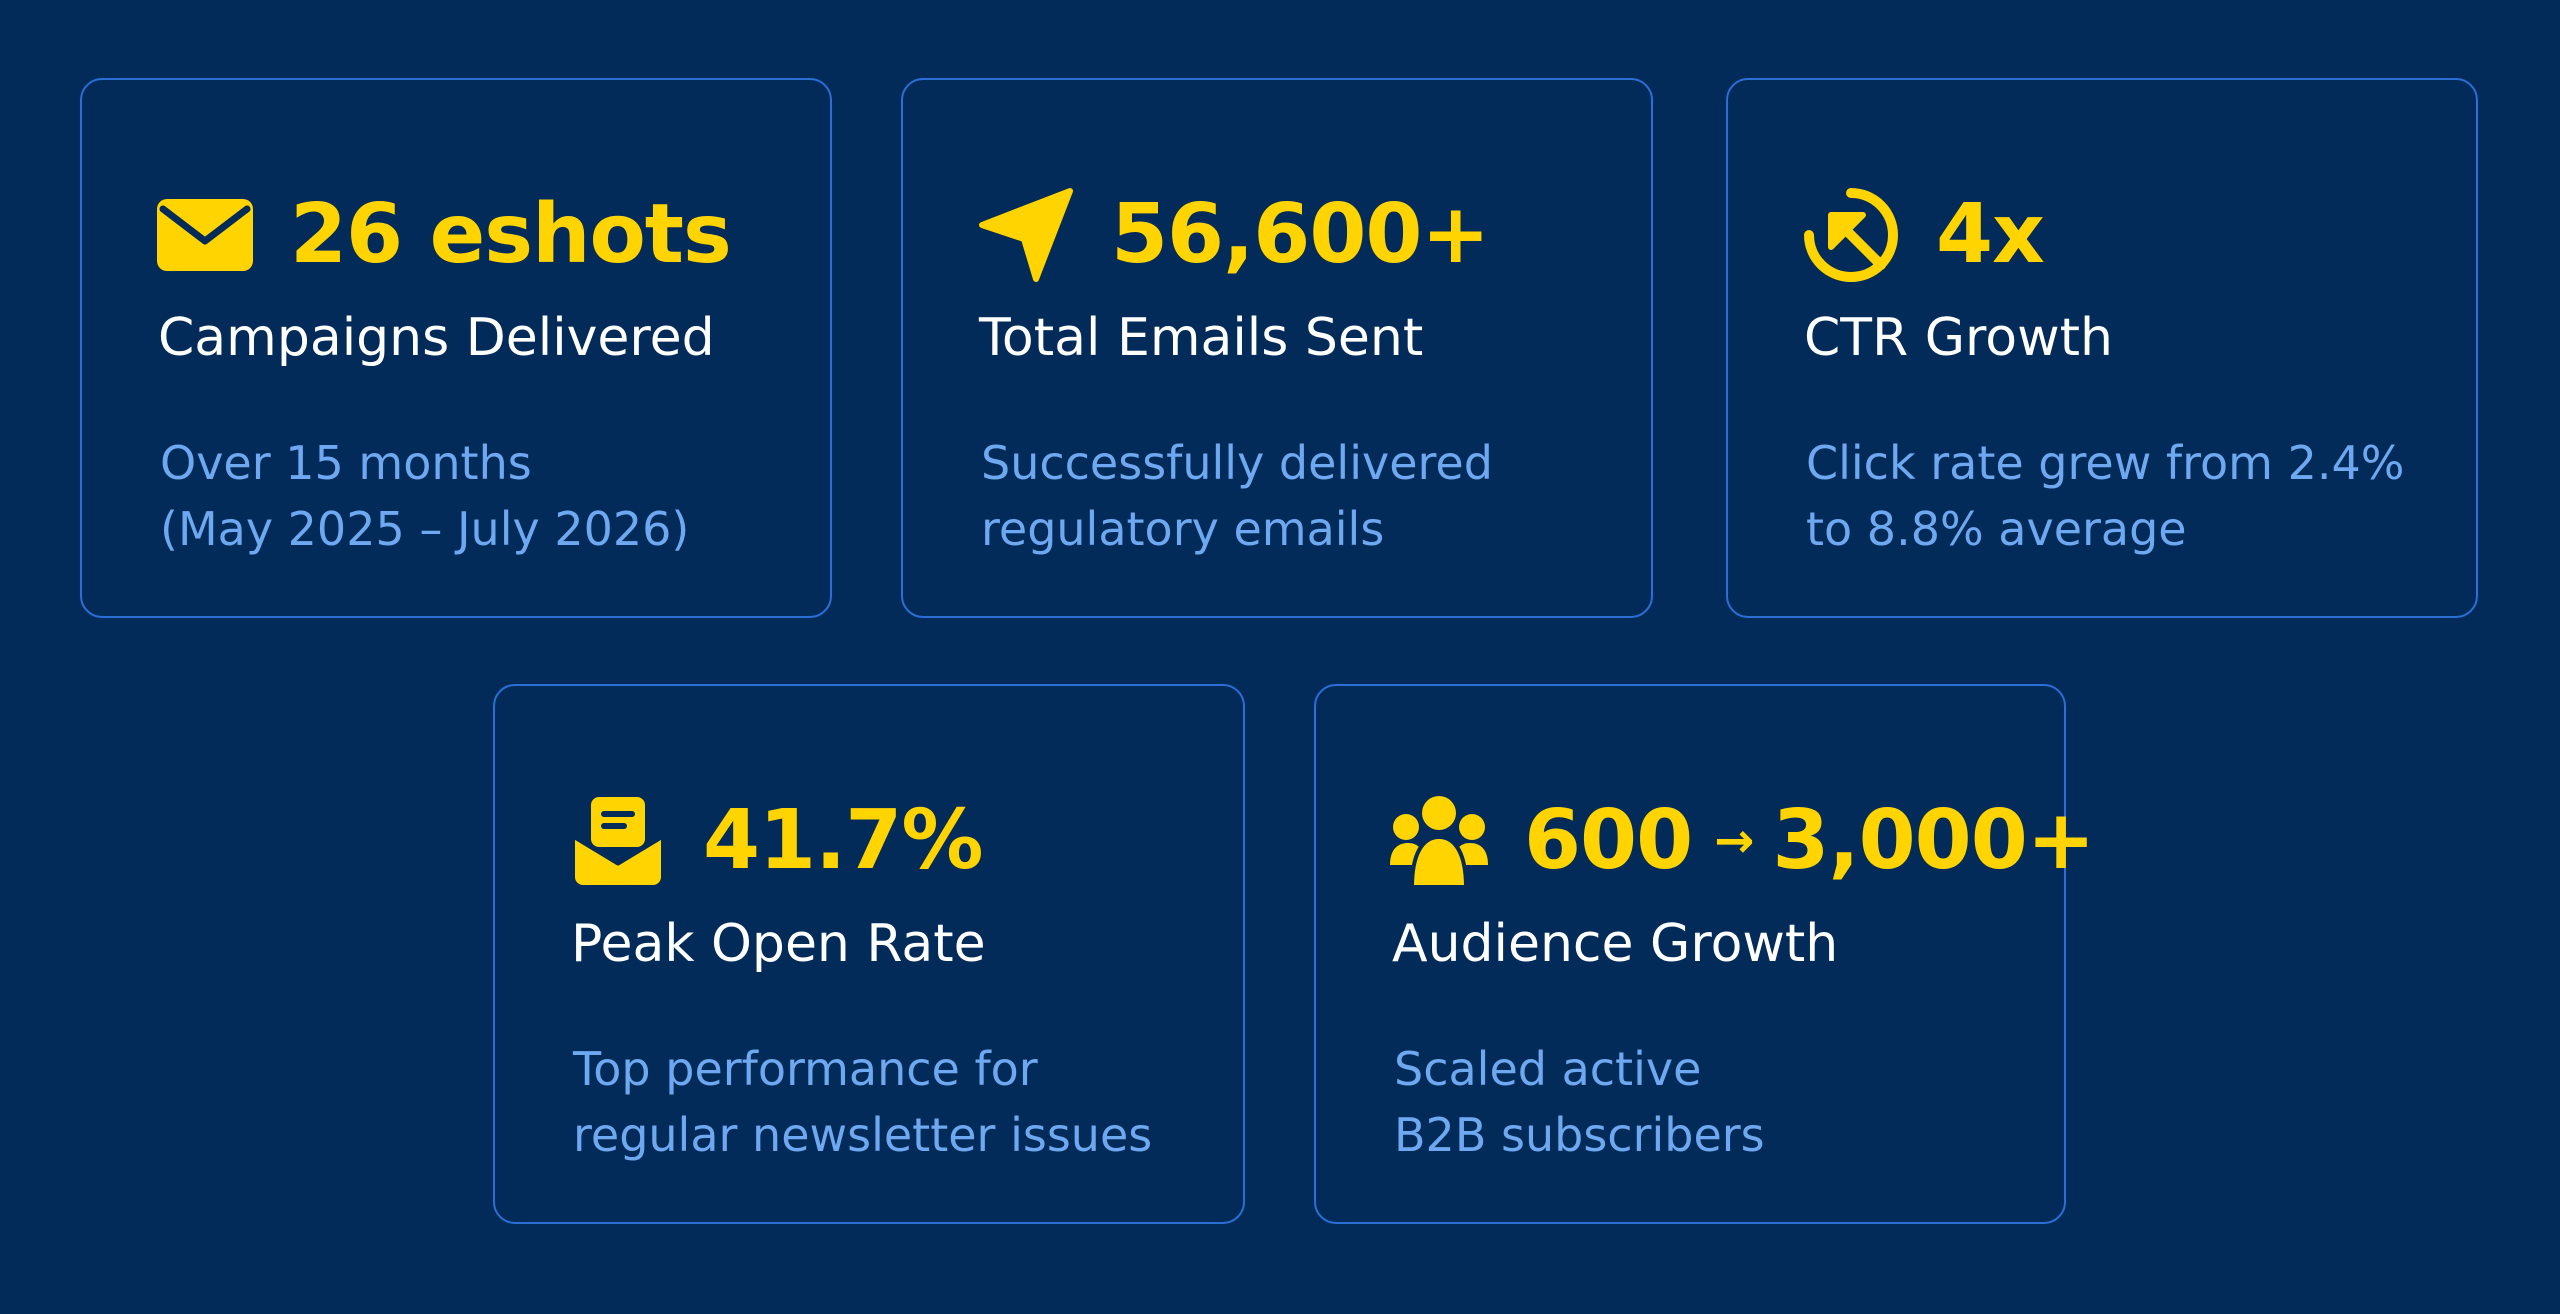 The image size is (2560, 1314). I want to click on stat-description-line: Top performance for, so click(805, 1069).